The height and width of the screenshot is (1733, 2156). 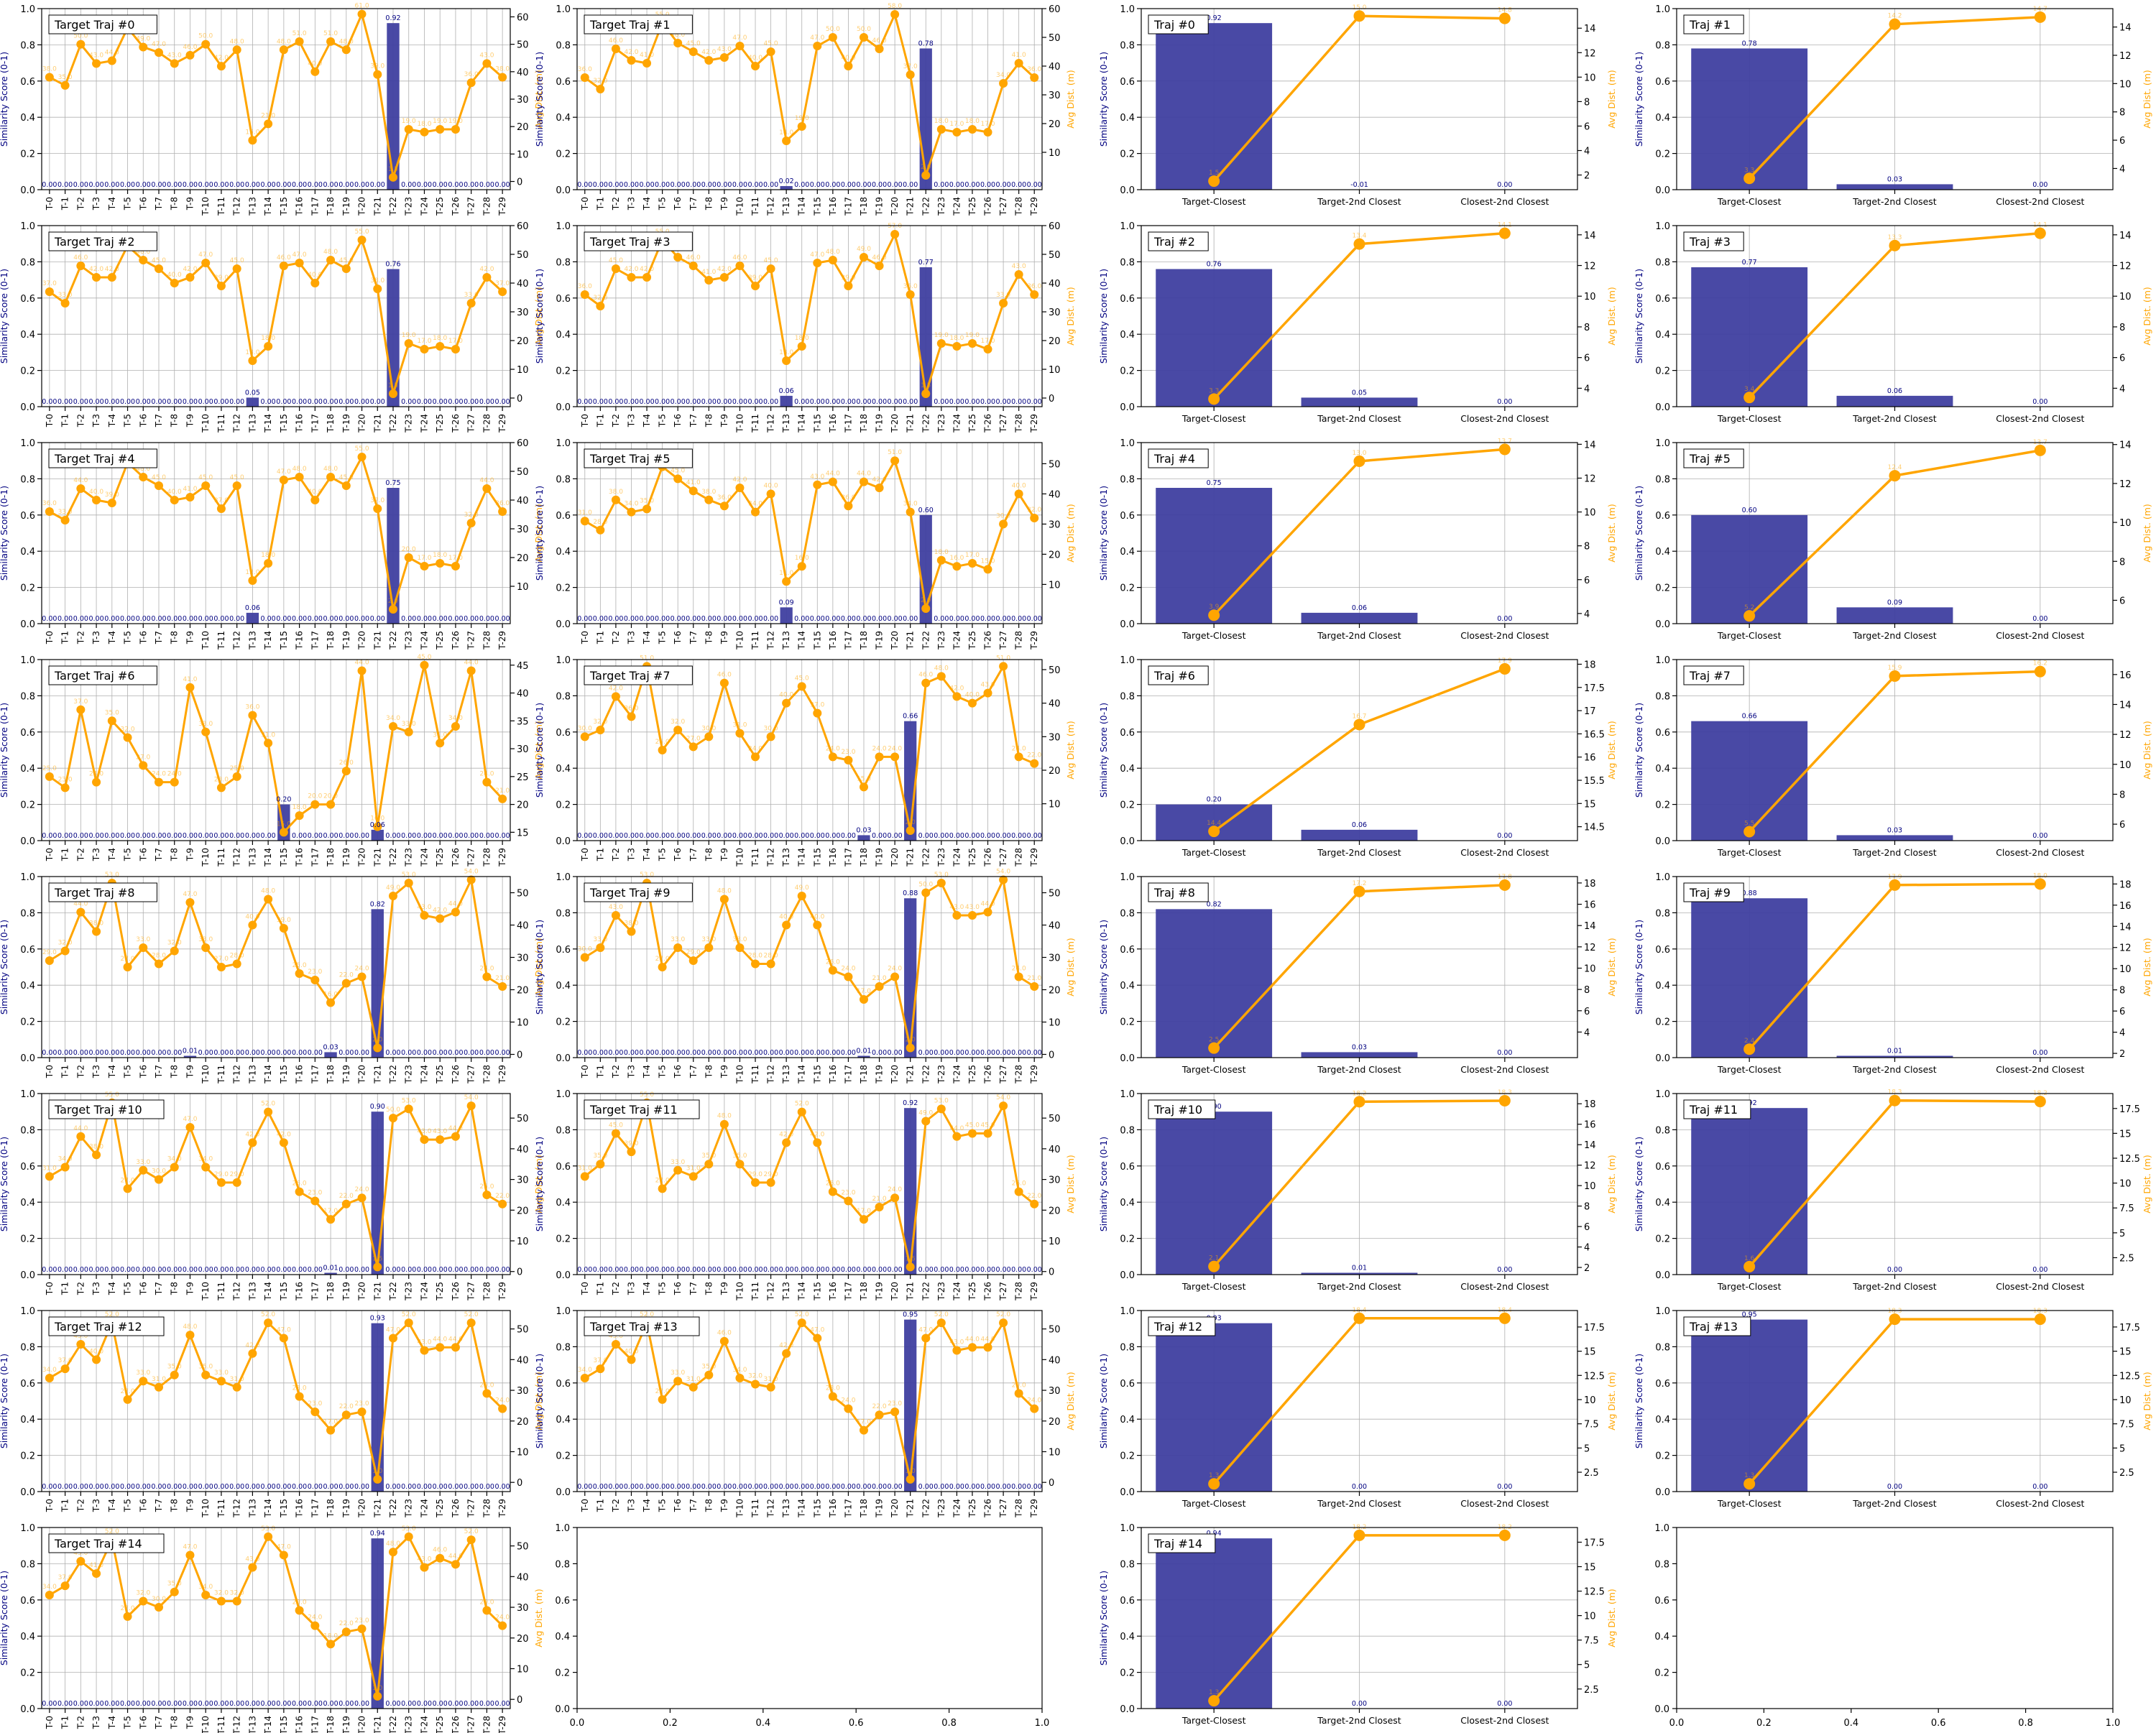 I want to click on x-tick-label: T-14, so click(x=268, y=640).